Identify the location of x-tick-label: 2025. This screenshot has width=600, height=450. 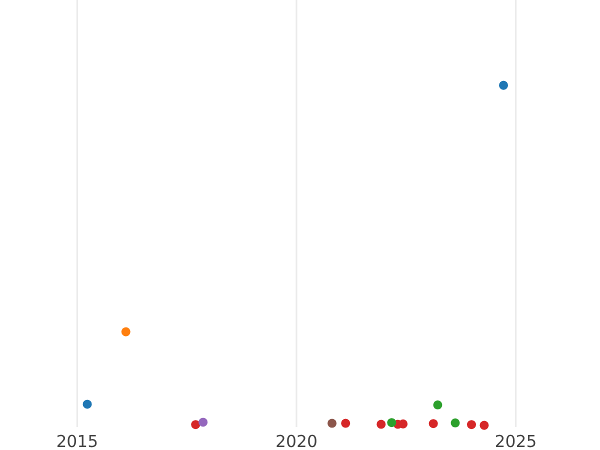
(515, 441).